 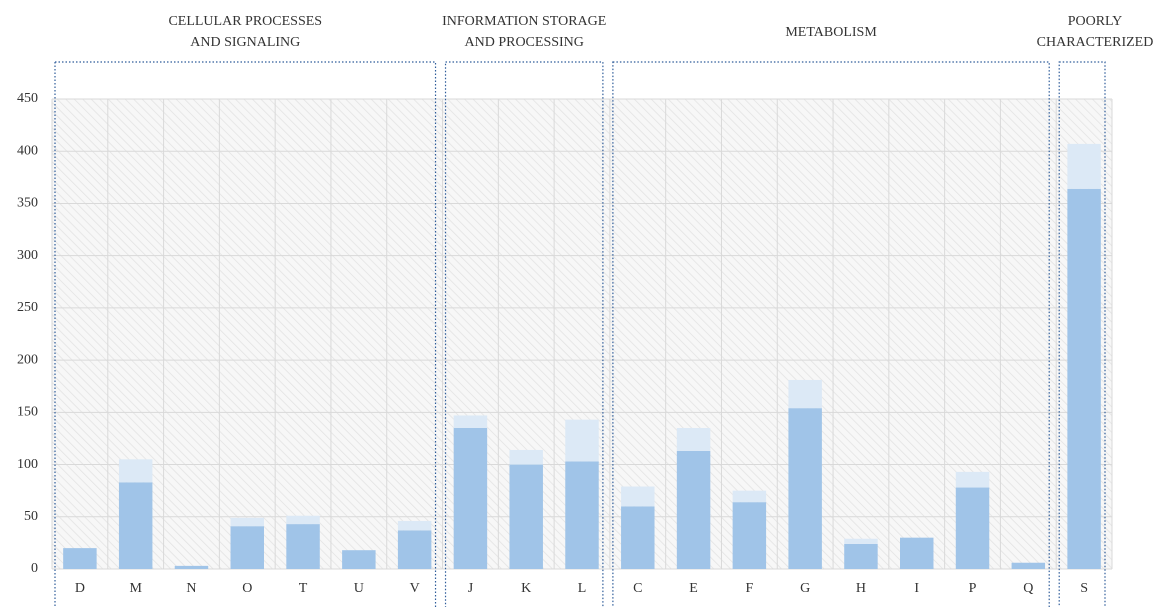 I want to click on x-tick-label: F, so click(x=749, y=588).